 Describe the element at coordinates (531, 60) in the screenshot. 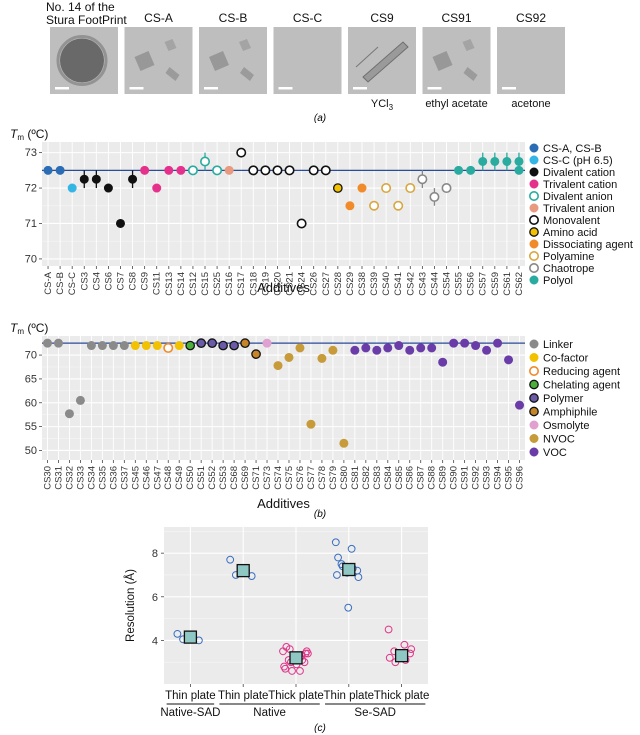

I see `micrograph-6: CS92 acetone` at that location.